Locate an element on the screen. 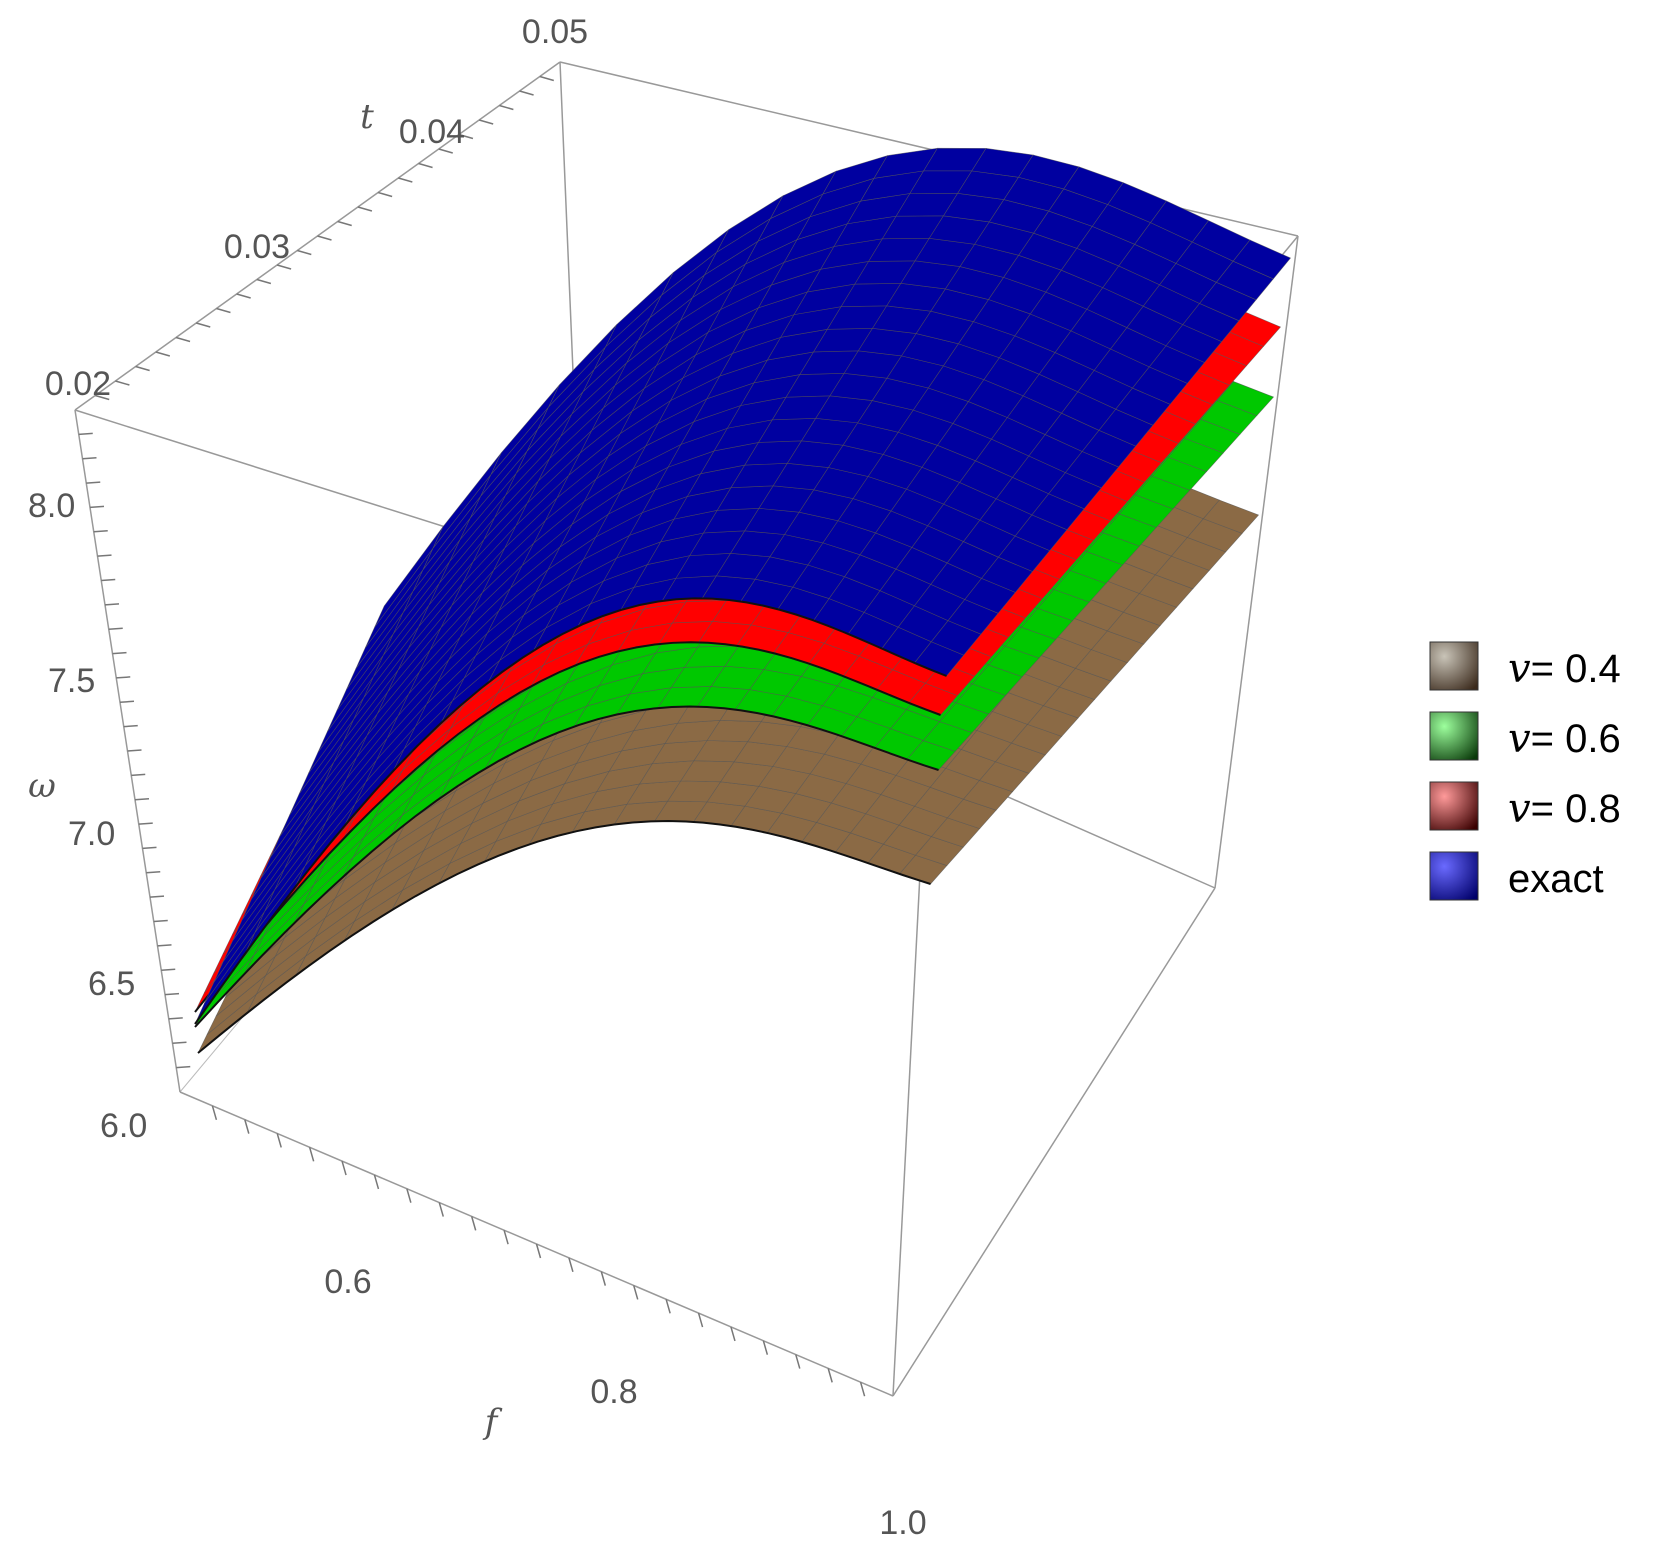  t-tick-label: 0.05 is located at coordinates (555, 32).